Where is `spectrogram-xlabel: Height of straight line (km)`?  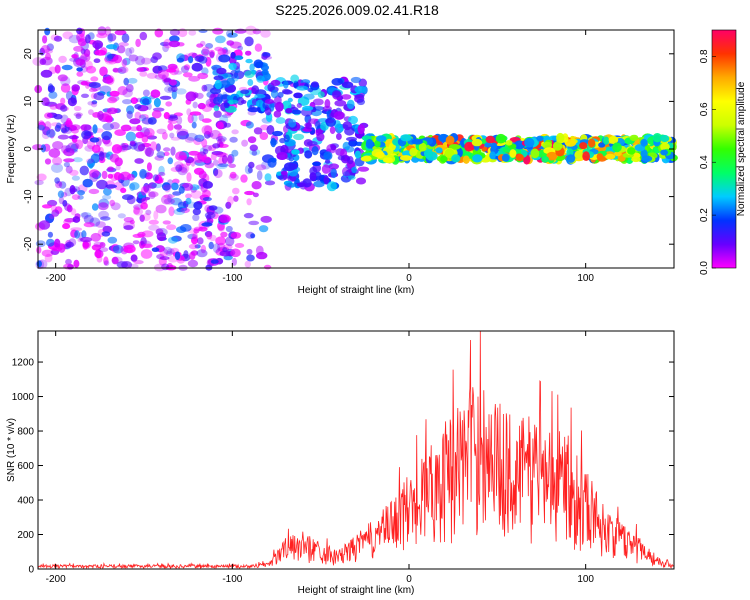
spectrogram-xlabel: Height of straight line (km) is located at coordinates (356, 290).